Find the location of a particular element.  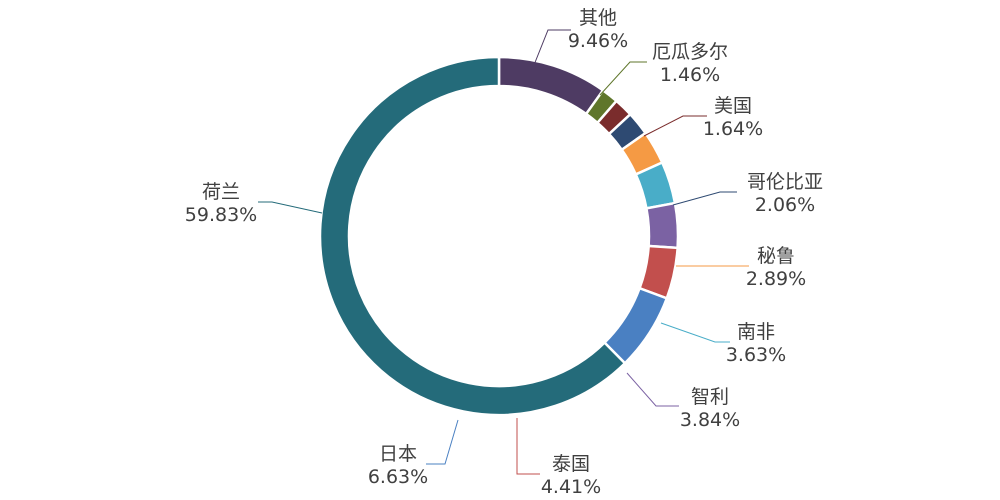

slice-label-value-5: 3.63% is located at coordinates (756, 355).